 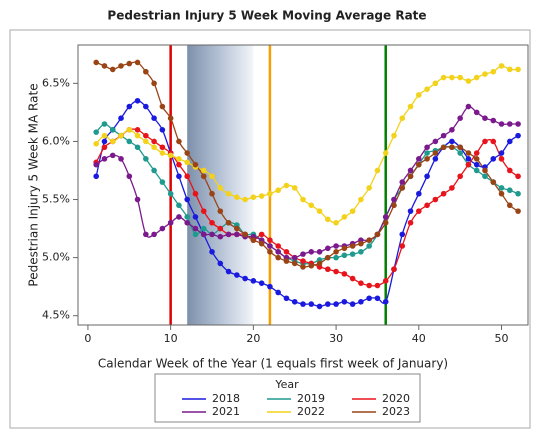 I want to click on legend-label: 2018, so click(x=226, y=398).